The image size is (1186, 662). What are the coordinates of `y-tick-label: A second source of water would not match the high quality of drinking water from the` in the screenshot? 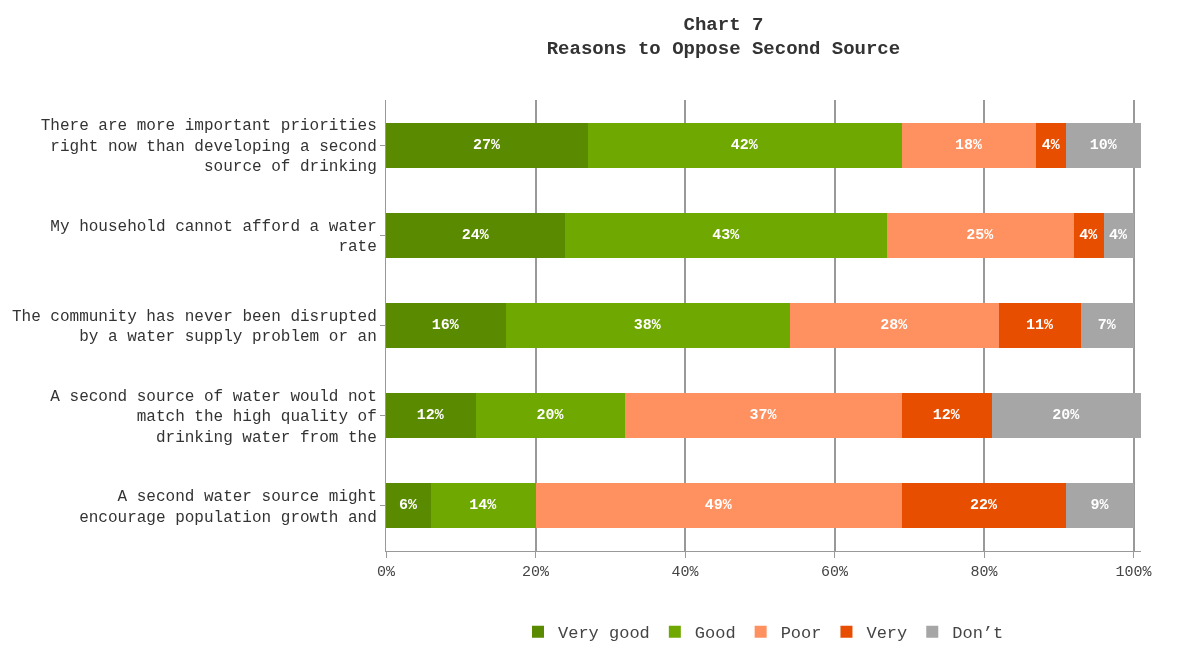 It's located at (213, 417).